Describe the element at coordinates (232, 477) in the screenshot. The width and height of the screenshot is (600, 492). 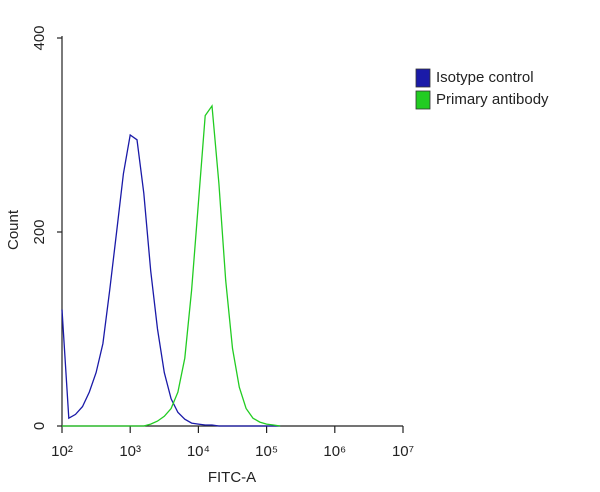
I see `x-axis-label: FITC-A` at that location.